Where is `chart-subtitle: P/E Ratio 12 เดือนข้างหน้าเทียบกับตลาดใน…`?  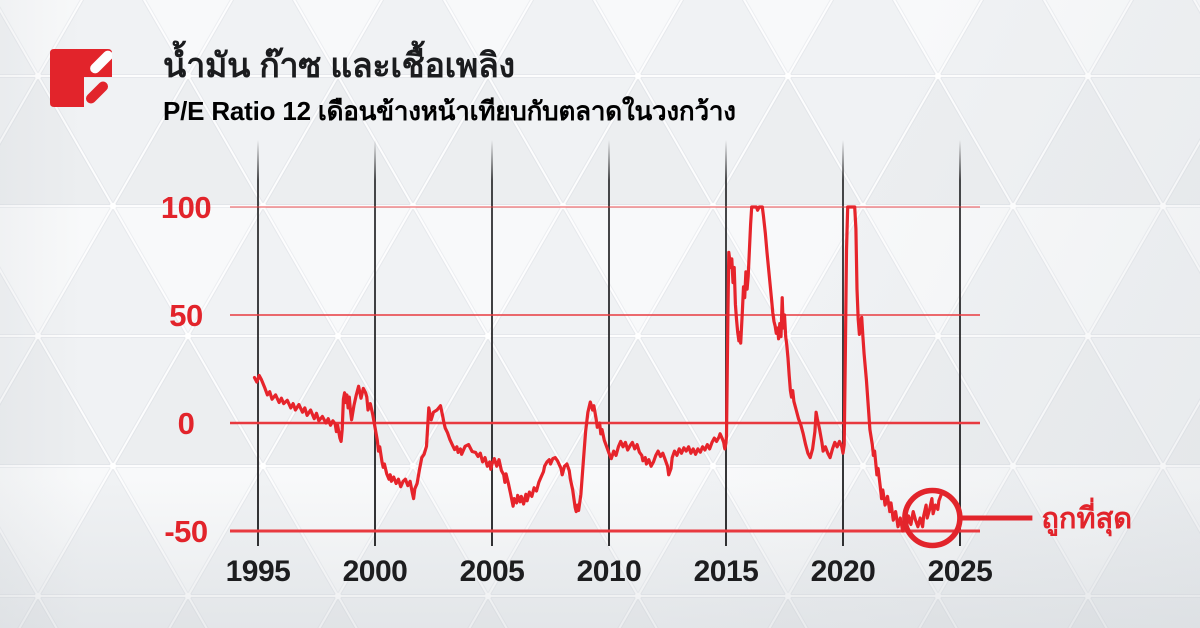
chart-subtitle: P/E Ratio 12 เดือนข้างหน้าเทียบกับตลาดใน… is located at coordinates (449, 110).